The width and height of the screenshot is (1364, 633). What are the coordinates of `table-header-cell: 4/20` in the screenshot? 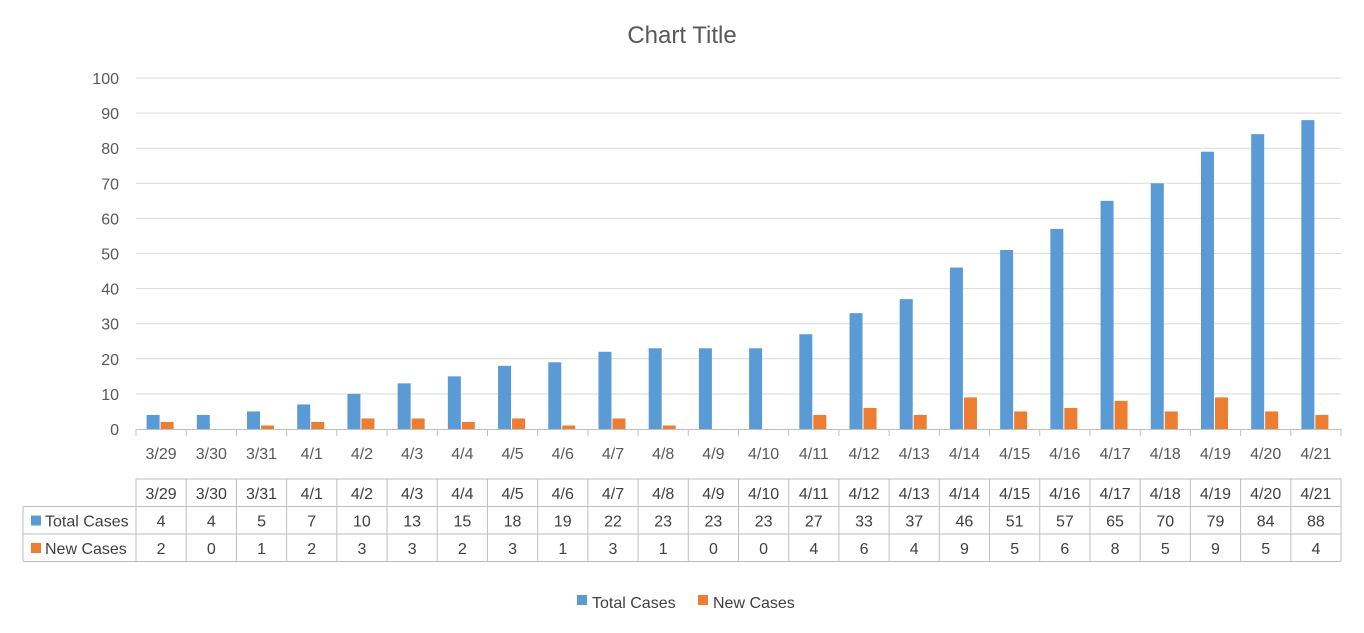 It's located at (1265, 494).